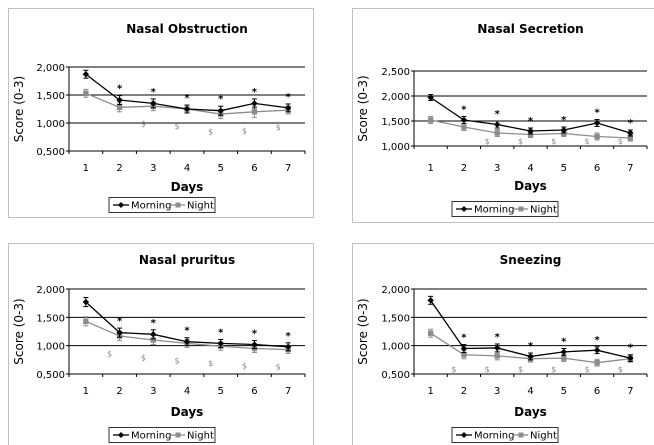 The image size is (654, 445). What do you see at coordinates (530, 29) in the screenshot?
I see `chart-title: Nasal Secretion` at bounding box center [530, 29].